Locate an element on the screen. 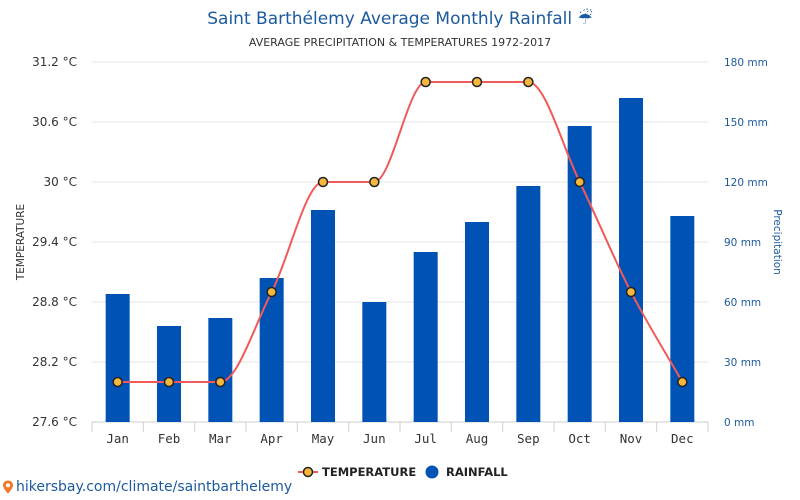 This screenshot has height=500, width=800. x-axis-ticks: Jan Feb Mar Apr May Jun Jul Aug Sep Oct Nov Dec is located at coordinates (399, 438).